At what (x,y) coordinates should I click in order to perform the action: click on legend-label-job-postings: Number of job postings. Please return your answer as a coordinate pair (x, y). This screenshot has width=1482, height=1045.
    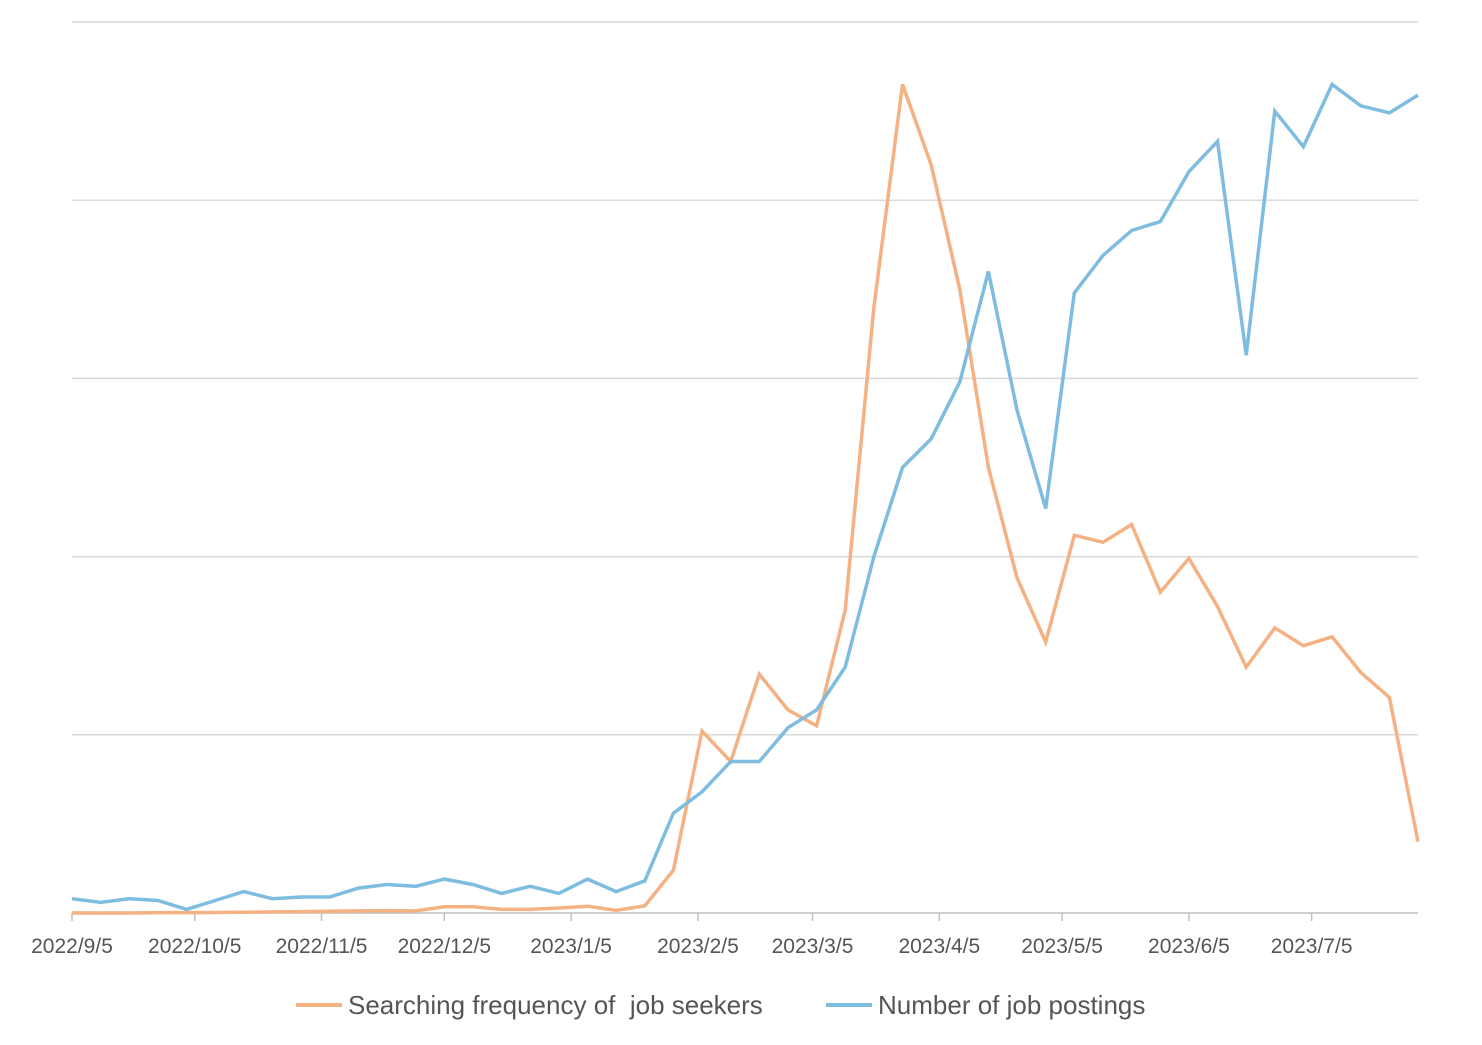
    Looking at the image, I should click on (1011, 1005).